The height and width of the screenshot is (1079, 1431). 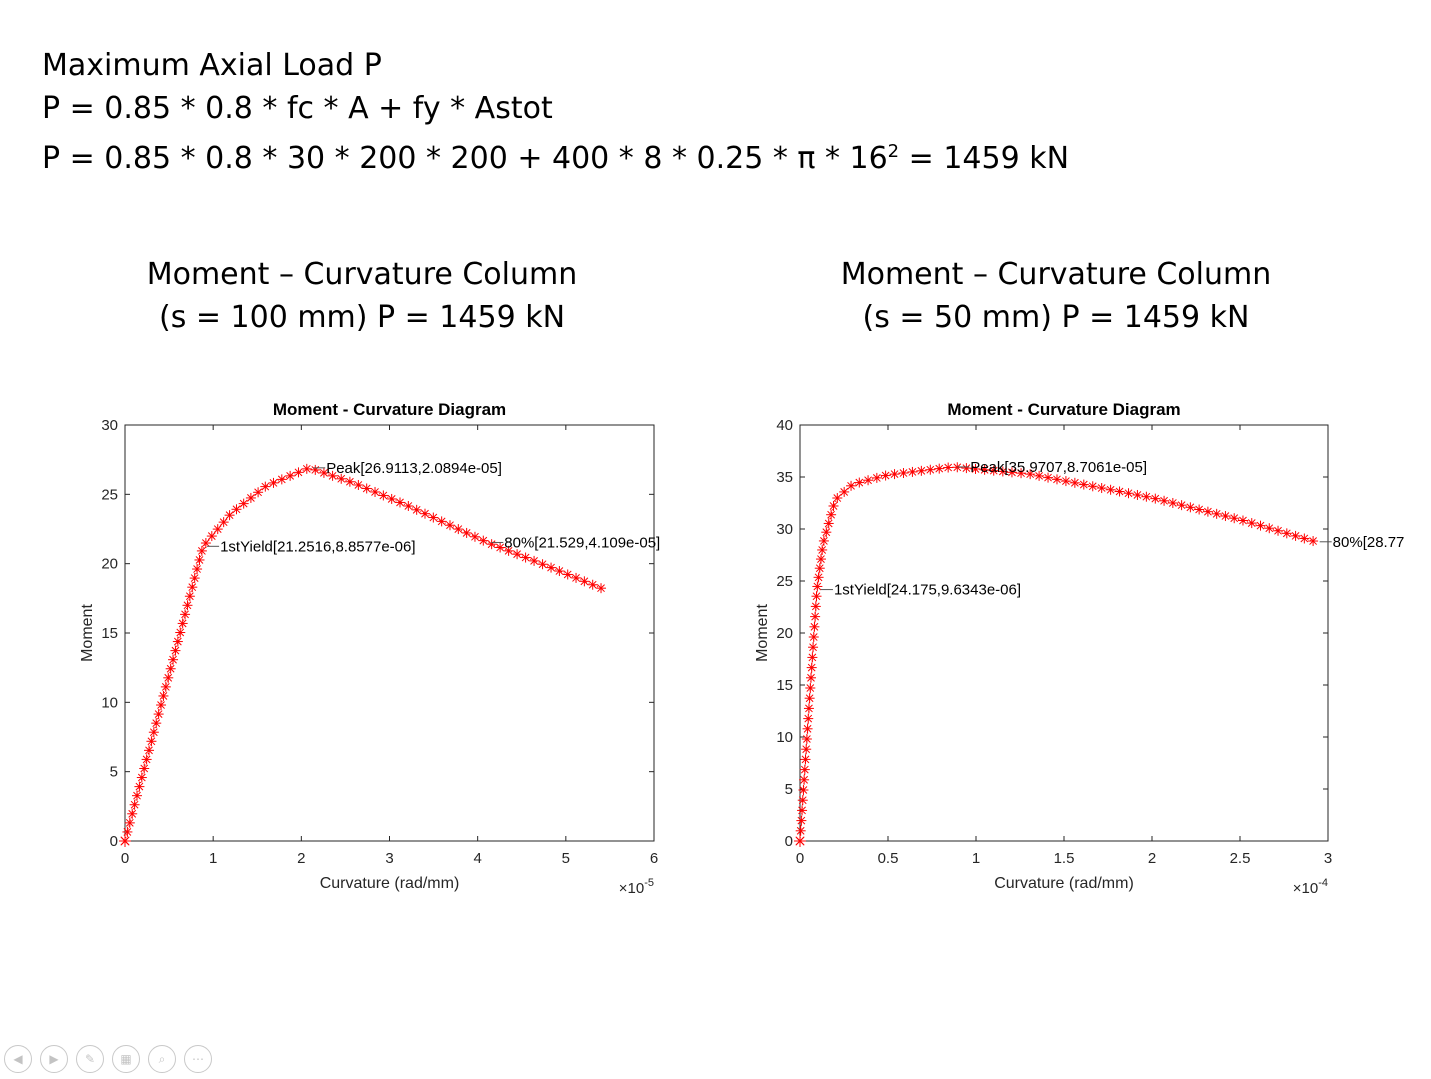 What do you see at coordinates (212, 65) in the screenshot?
I see `heading-line-1: Maximum Axial Load P` at bounding box center [212, 65].